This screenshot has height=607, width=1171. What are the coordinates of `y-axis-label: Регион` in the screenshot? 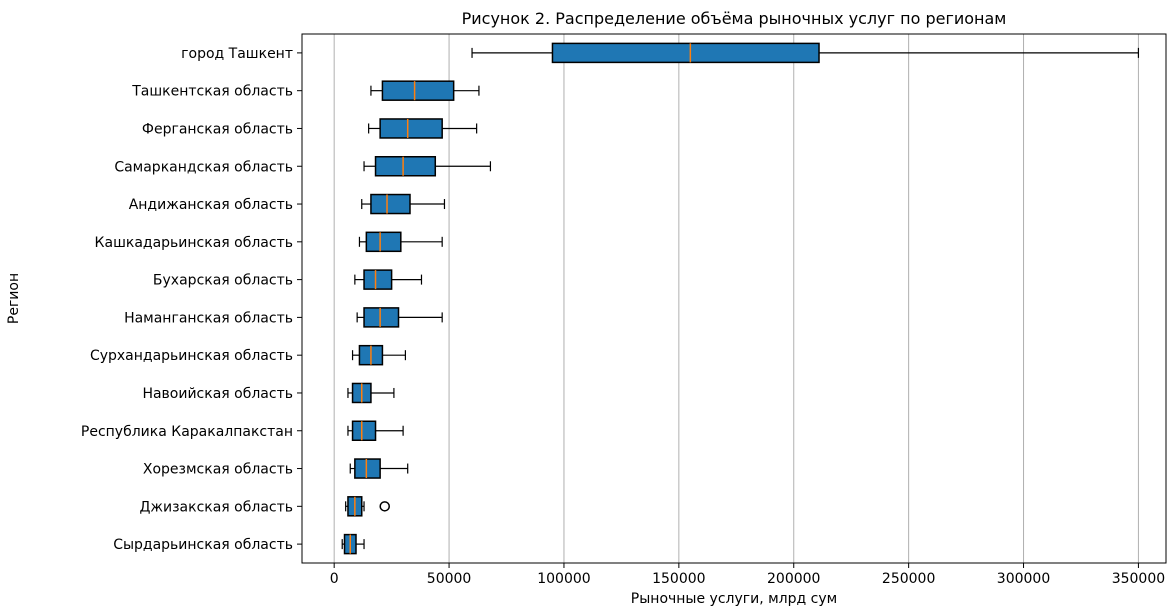 It's located at (14, 298).